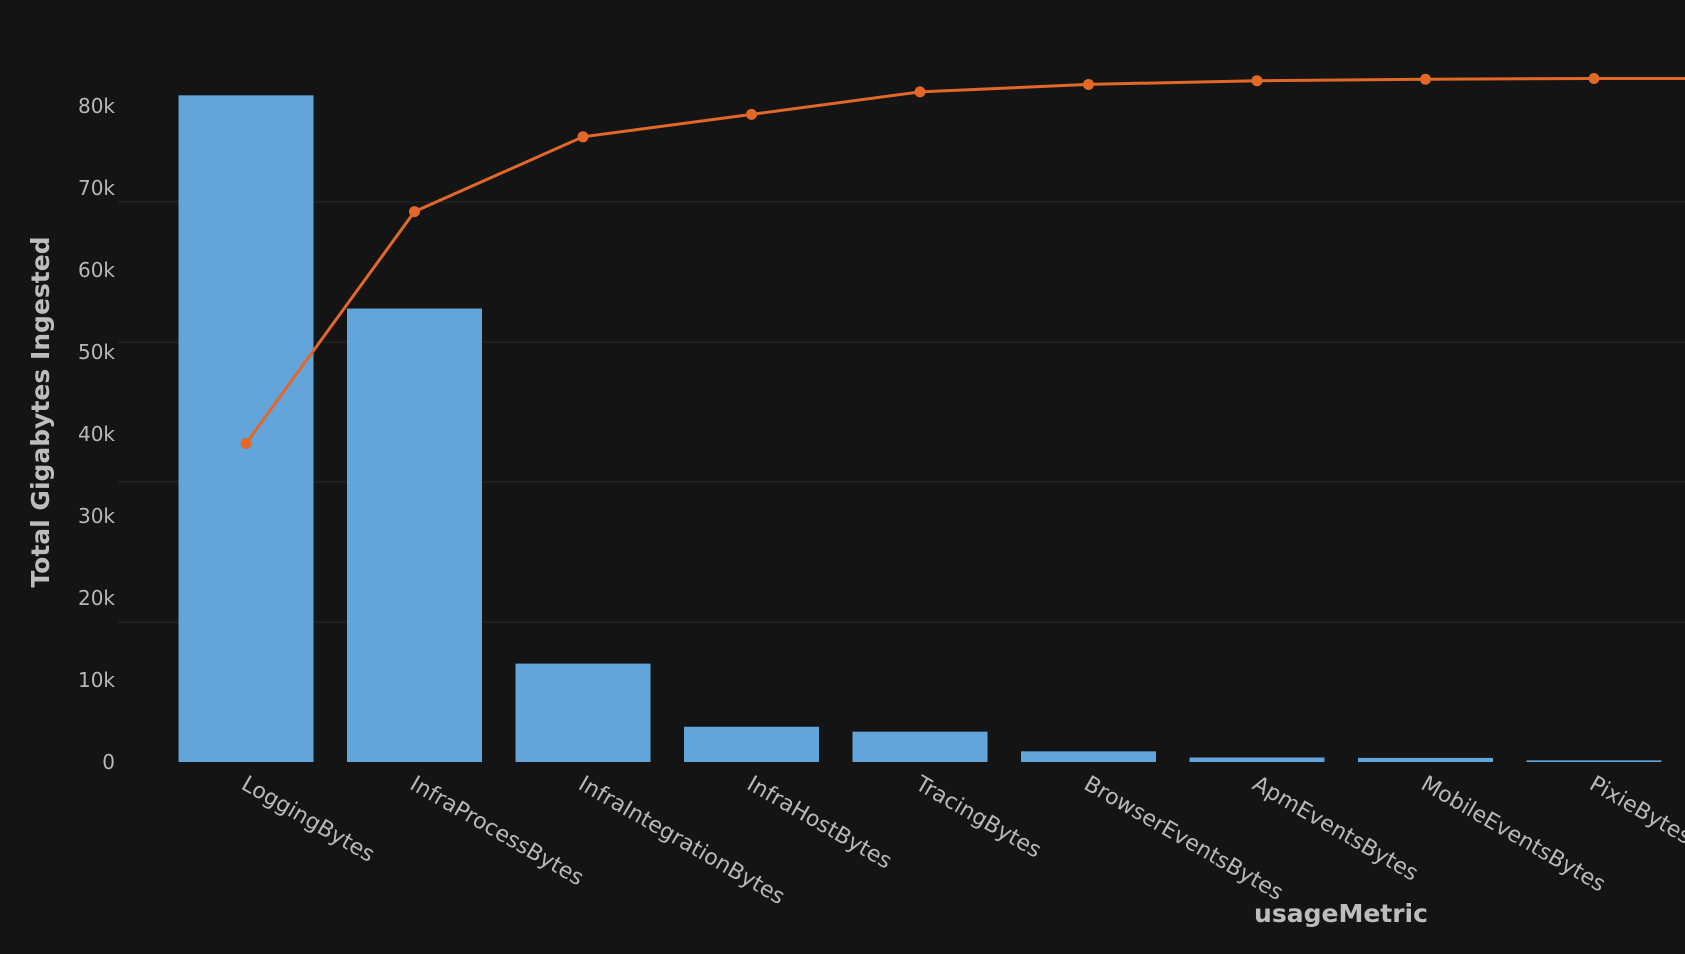 Image resolution: width=1685 pixels, height=954 pixels. I want to click on x-tick-label: LoggingBytes, so click(308, 820).